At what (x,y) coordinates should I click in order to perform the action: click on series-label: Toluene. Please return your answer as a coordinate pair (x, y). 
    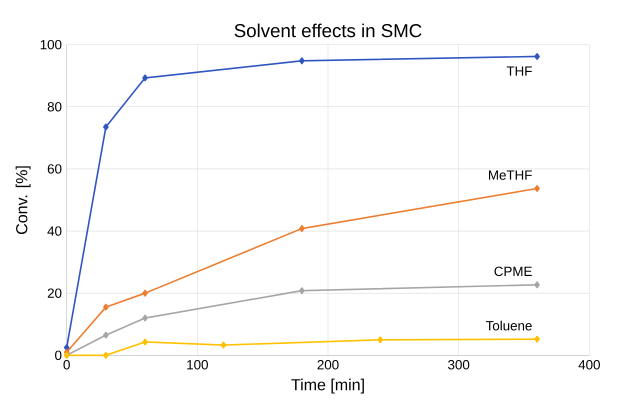
    Looking at the image, I should click on (509, 325).